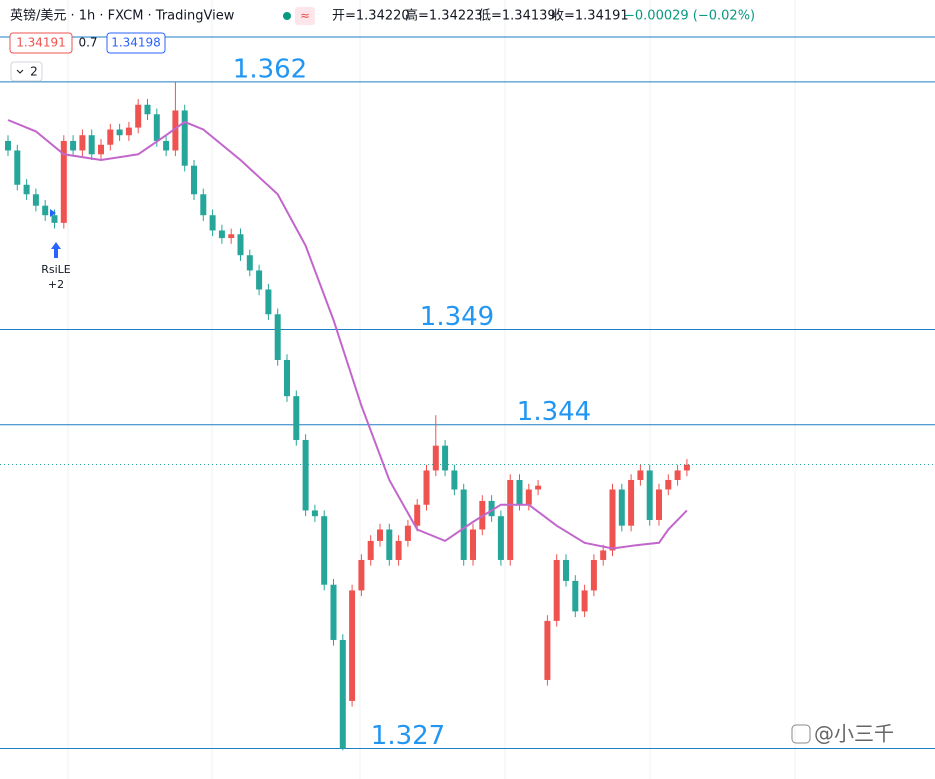 This screenshot has width=935, height=779. I want to click on watermark-icon, so click(801, 734).